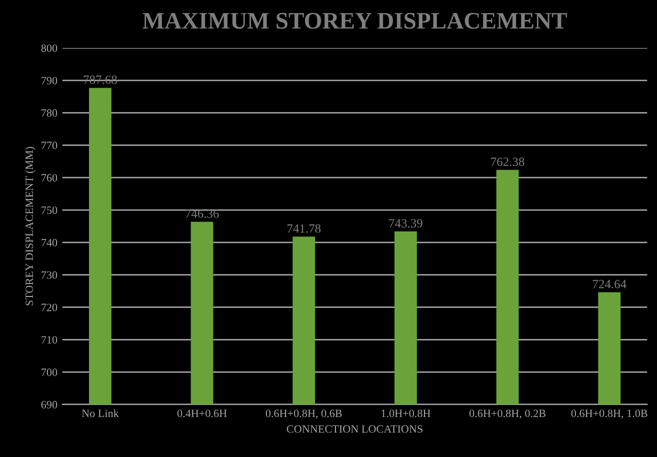  Describe the element at coordinates (50, 113) in the screenshot. I see `y-tick-label: 780` at that location.